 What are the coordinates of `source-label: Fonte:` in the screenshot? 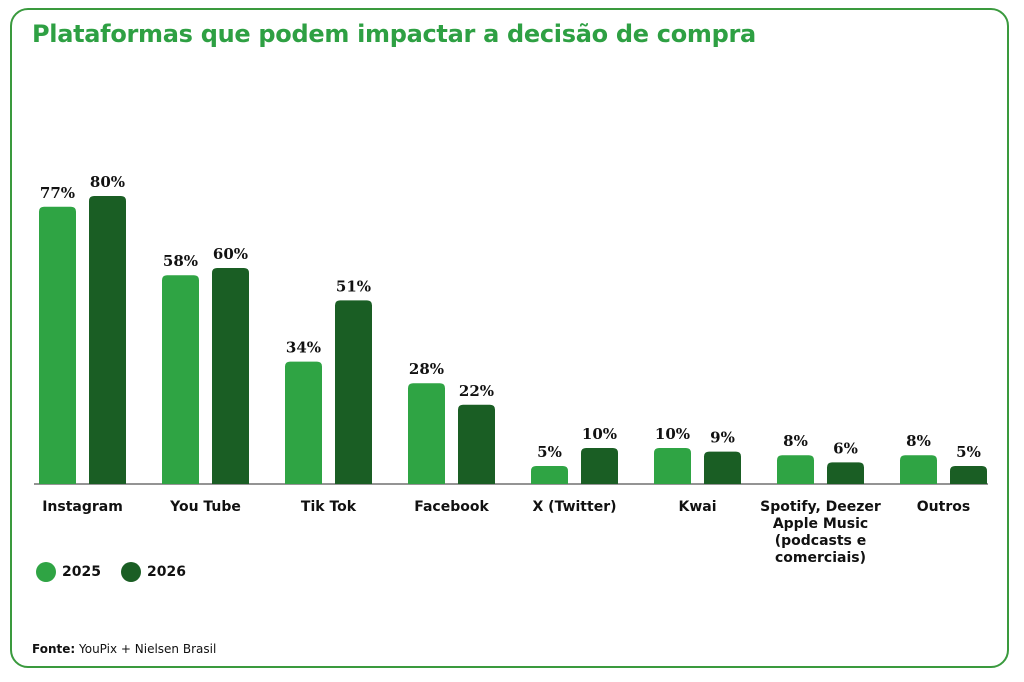 It's located at (54, 649).